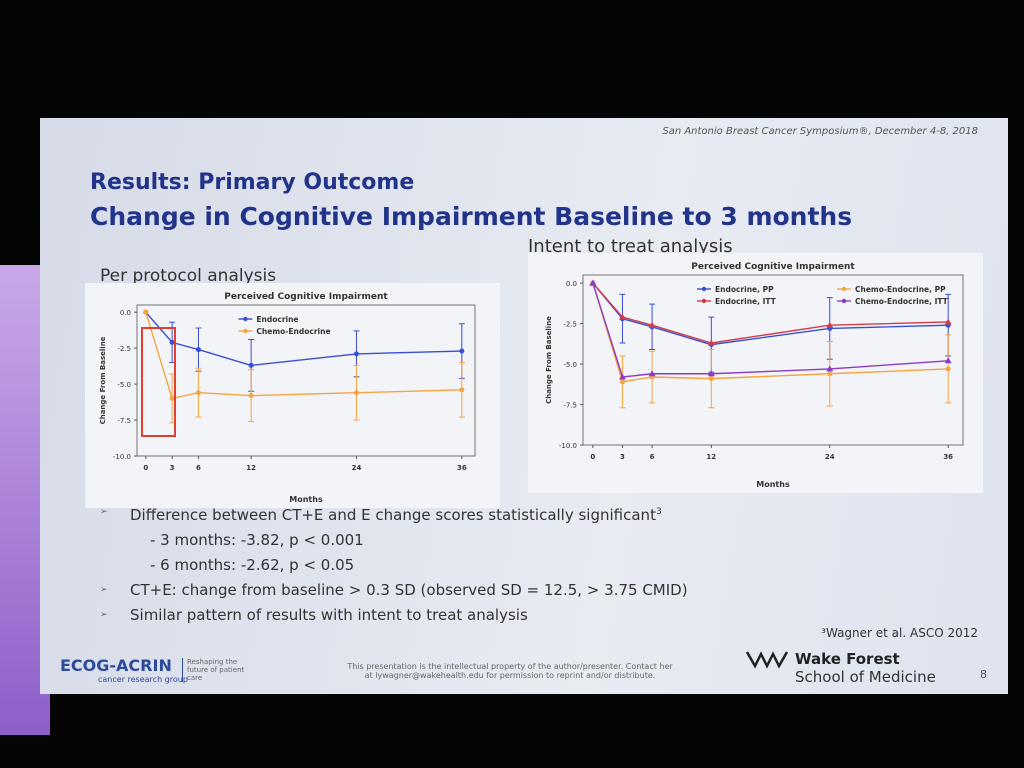 This screenshot has width=1024, height=768. What do you see at coordinates (652, 457) in the screenshot?
I see `x-tick-label: 6` at bounding box center [652, 457].